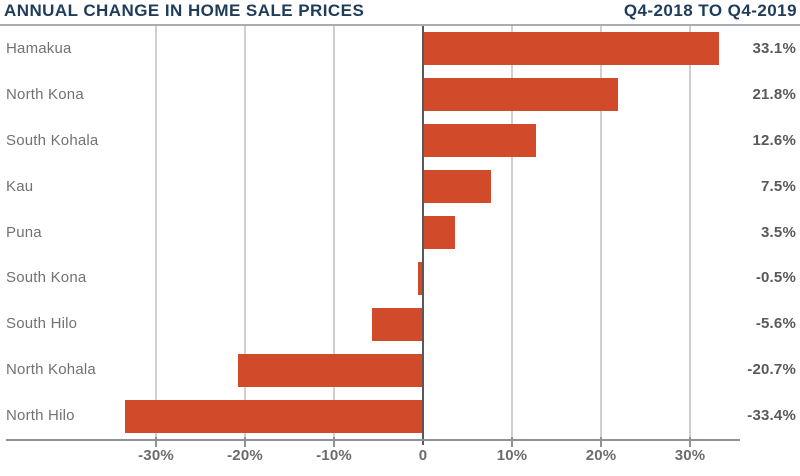  I want to click on axis-tick-label: -10%, so click(334, 455).